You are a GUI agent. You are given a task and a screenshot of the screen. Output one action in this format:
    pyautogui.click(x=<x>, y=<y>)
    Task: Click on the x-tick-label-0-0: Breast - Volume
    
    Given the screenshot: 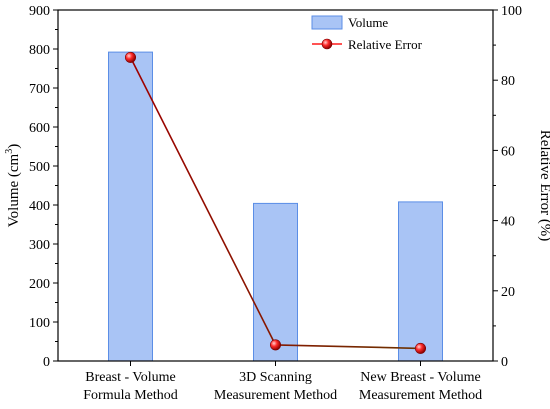 What is the action you would take?
    pyautogui.click(x=130, y=377)
    